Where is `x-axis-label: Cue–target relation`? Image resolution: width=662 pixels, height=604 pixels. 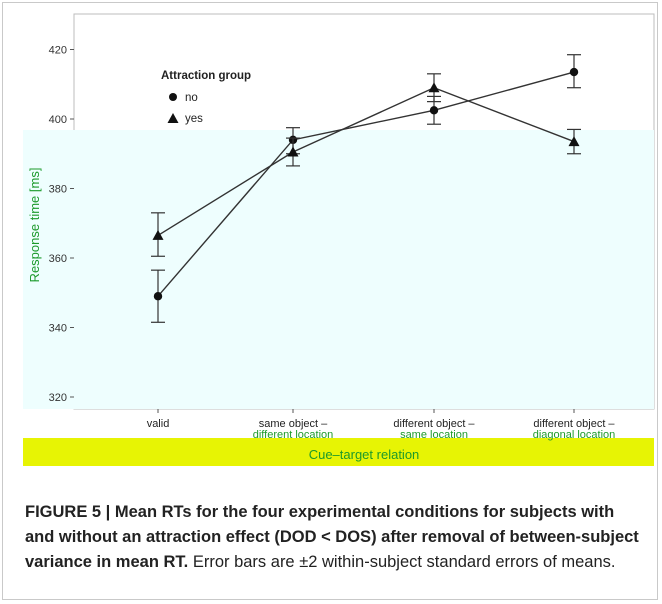
x-axis-label: Cue–target relation is located at coordinates (364, 454).